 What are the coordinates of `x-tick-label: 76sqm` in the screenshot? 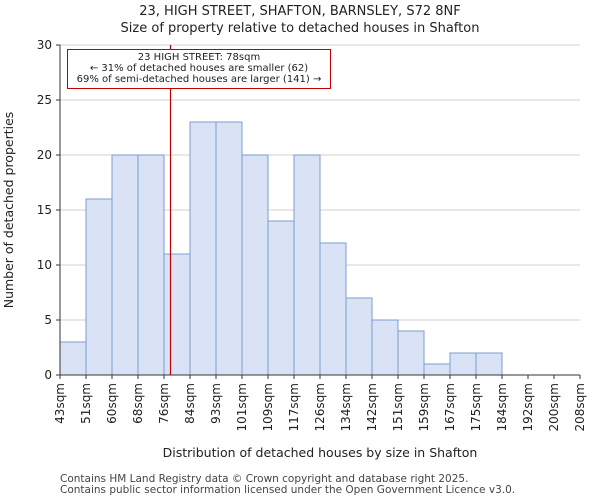 It's located at (164, 403).